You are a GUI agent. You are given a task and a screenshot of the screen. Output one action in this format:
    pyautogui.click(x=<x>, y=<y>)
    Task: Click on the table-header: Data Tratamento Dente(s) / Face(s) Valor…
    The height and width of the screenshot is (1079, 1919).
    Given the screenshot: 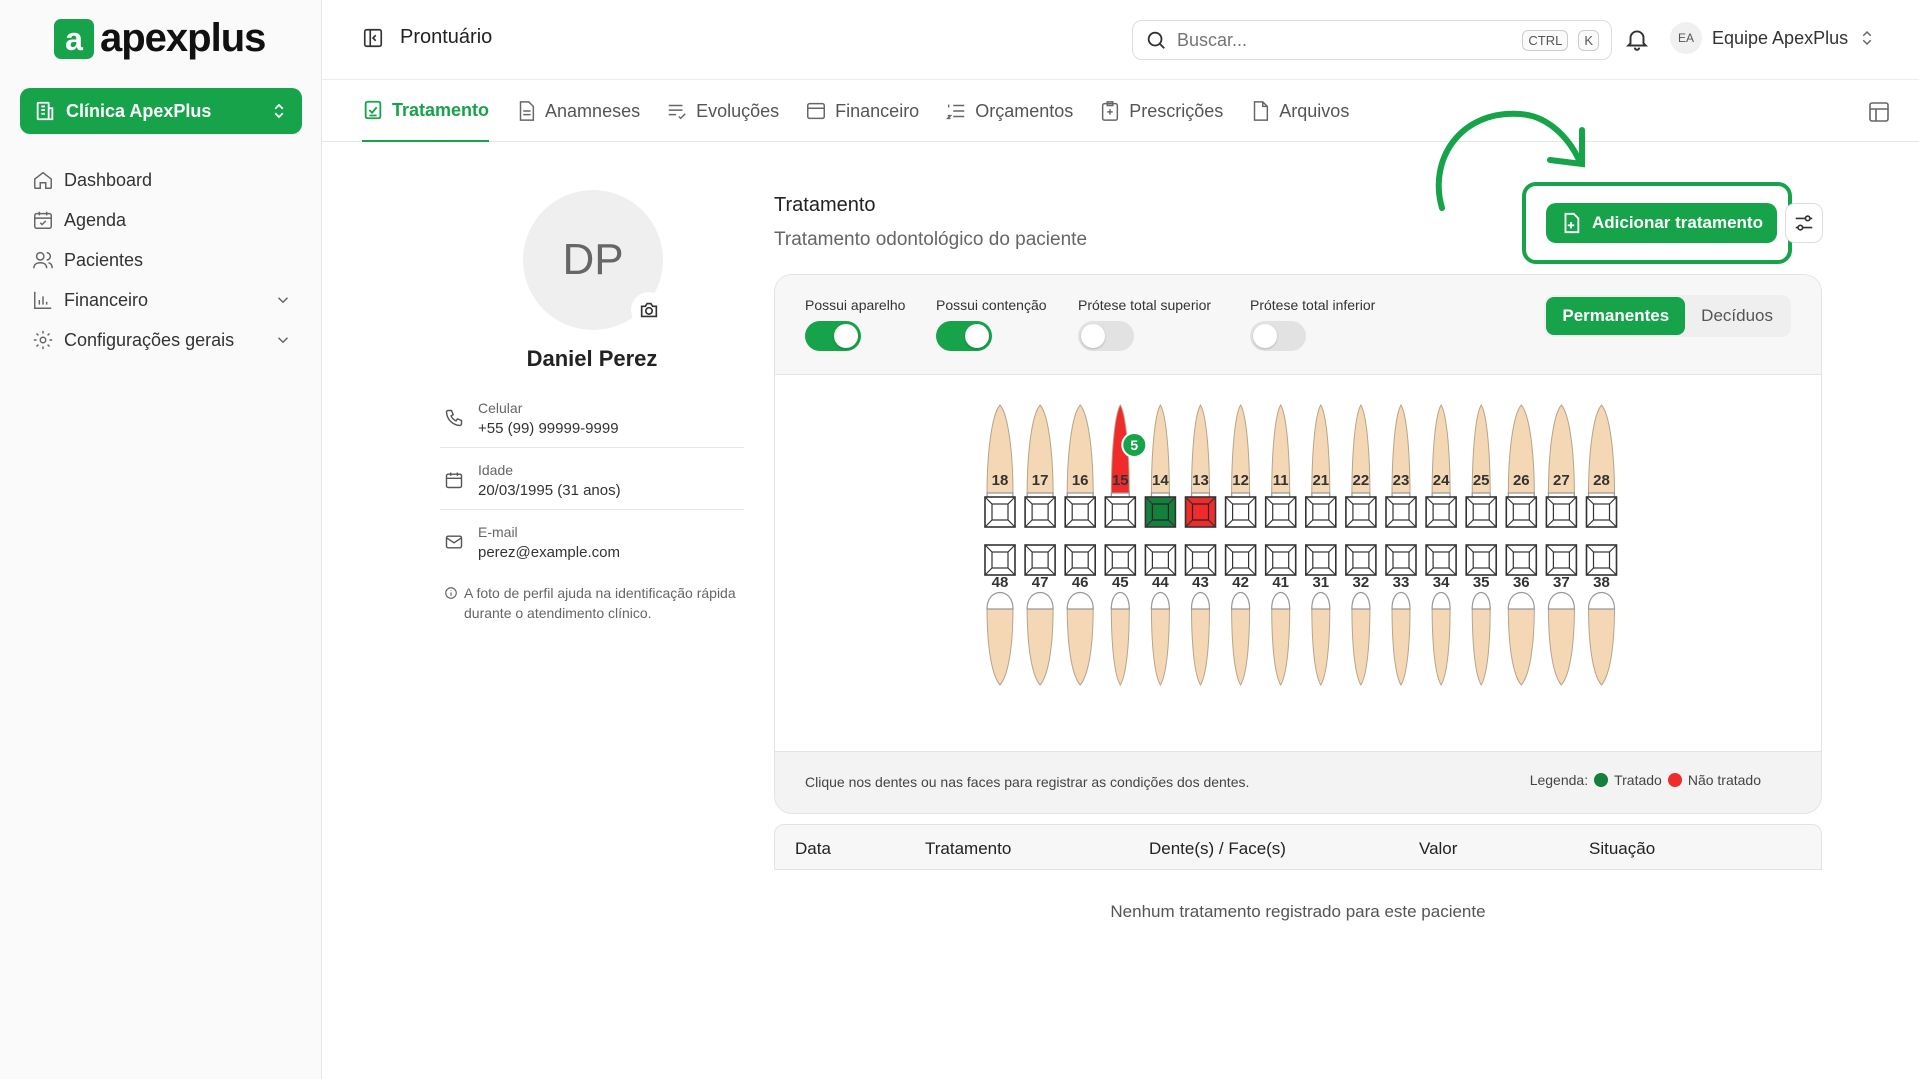 What is the action you would take?
    pyautogui.click(x=1298, y=847)
    